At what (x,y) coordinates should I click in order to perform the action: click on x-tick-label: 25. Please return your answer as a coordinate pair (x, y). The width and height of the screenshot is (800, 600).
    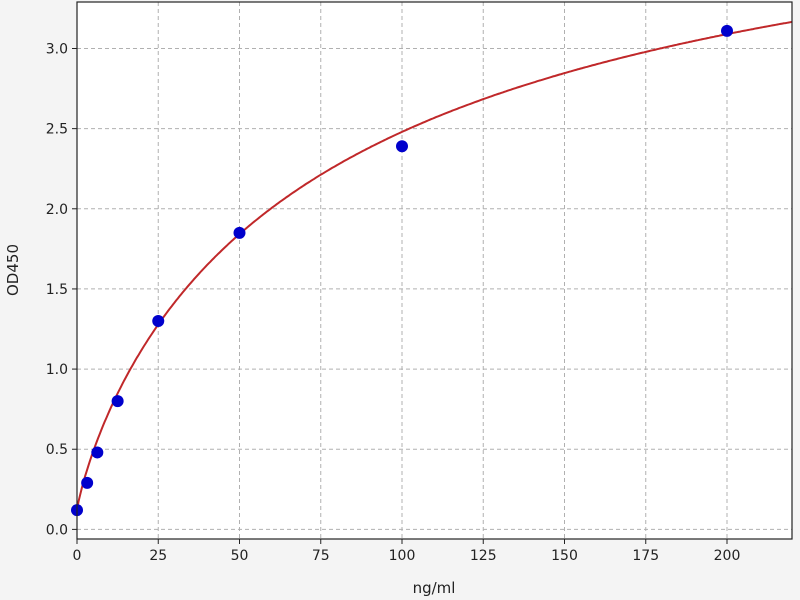
    Looking at the image, I should click on (158, 556).